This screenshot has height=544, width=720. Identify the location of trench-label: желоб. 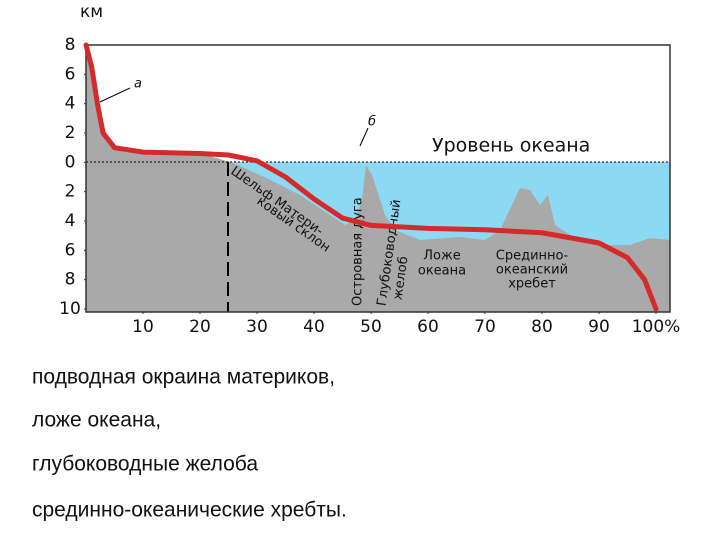
(401, 278).